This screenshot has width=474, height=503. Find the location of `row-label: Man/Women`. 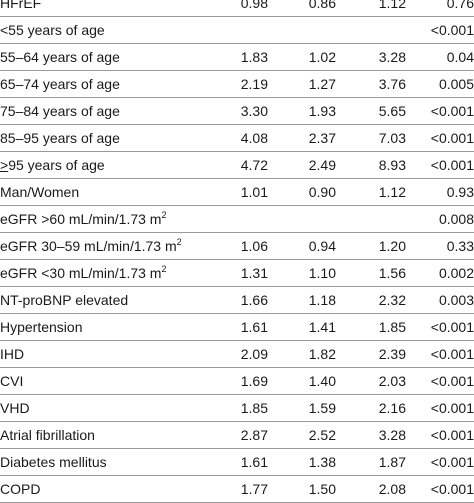

row-label: Man/Women is located at coordinates (99, 192).